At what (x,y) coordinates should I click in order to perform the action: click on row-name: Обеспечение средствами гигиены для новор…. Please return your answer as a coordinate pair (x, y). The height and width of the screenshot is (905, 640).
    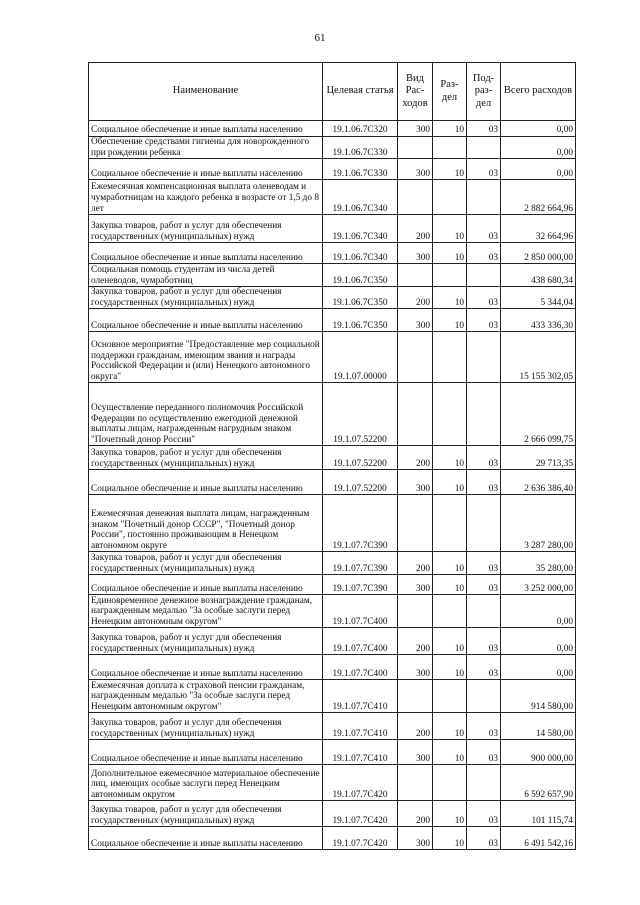
    Looking at the image, I should click on (205, 147).